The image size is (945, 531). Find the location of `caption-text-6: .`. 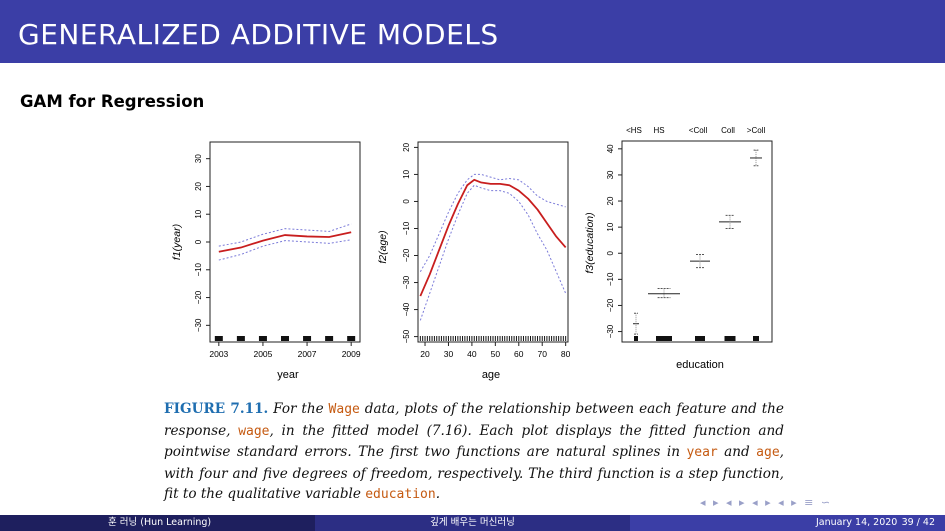

caption-text-6: . is located at coordinates (438, 494).